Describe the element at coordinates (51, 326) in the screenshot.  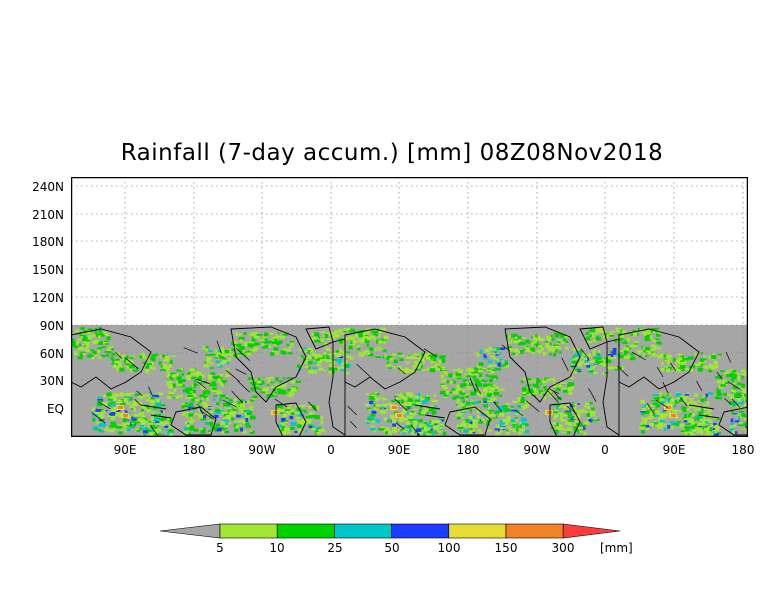
I see `y-tick-label: 90N` at that location.